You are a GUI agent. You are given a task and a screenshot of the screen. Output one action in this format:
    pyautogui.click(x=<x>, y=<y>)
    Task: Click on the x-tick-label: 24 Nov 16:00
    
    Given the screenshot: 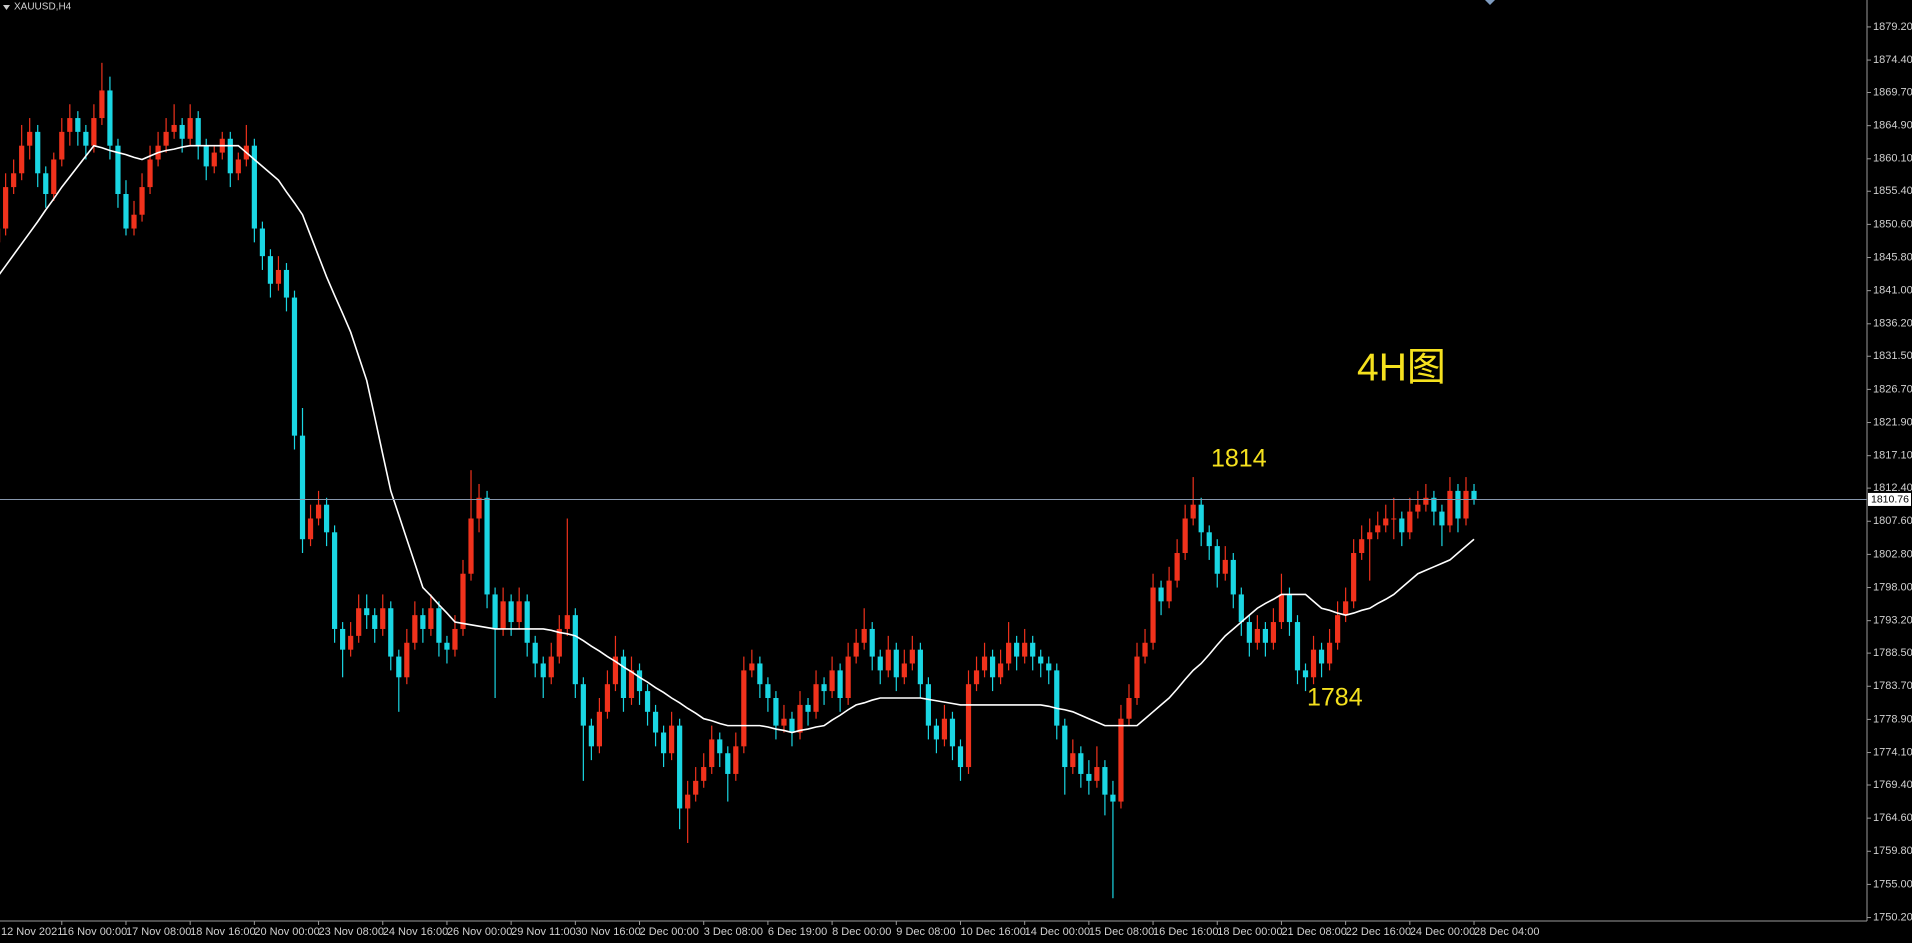 What is the action you would take?
    pyautogui.click(x=415, y=932)
    